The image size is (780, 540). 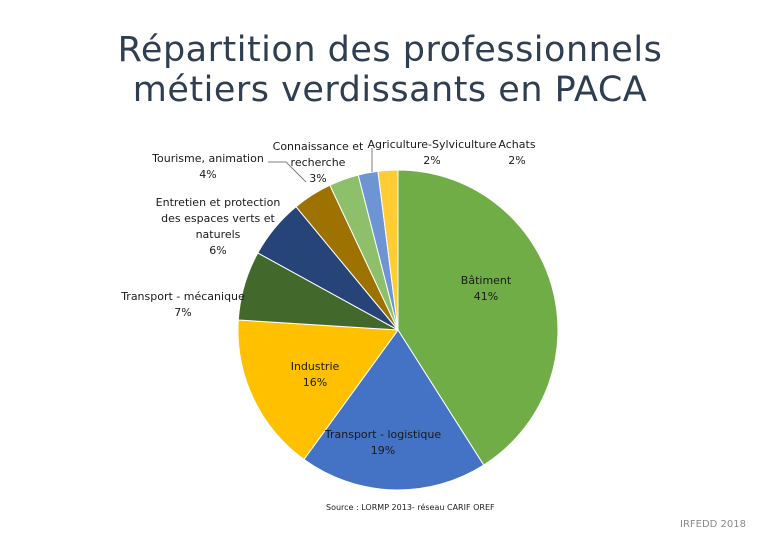 What do you see at coordinates (182, 312) in the screenshot?
I see `slice-label-line: 7%` at bounding box center [182, 312].